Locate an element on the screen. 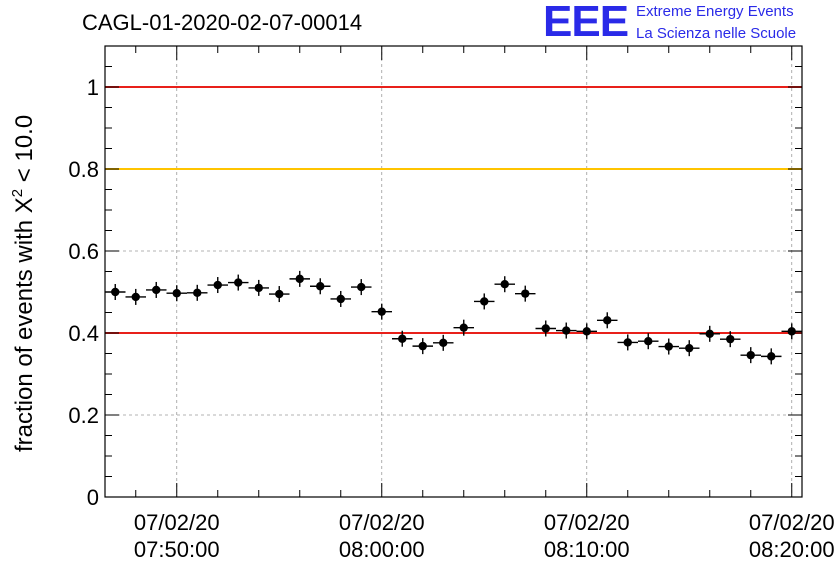  chart-title: CAGL-01-2020-02-07-00014 is located at coordinates (222, 22).